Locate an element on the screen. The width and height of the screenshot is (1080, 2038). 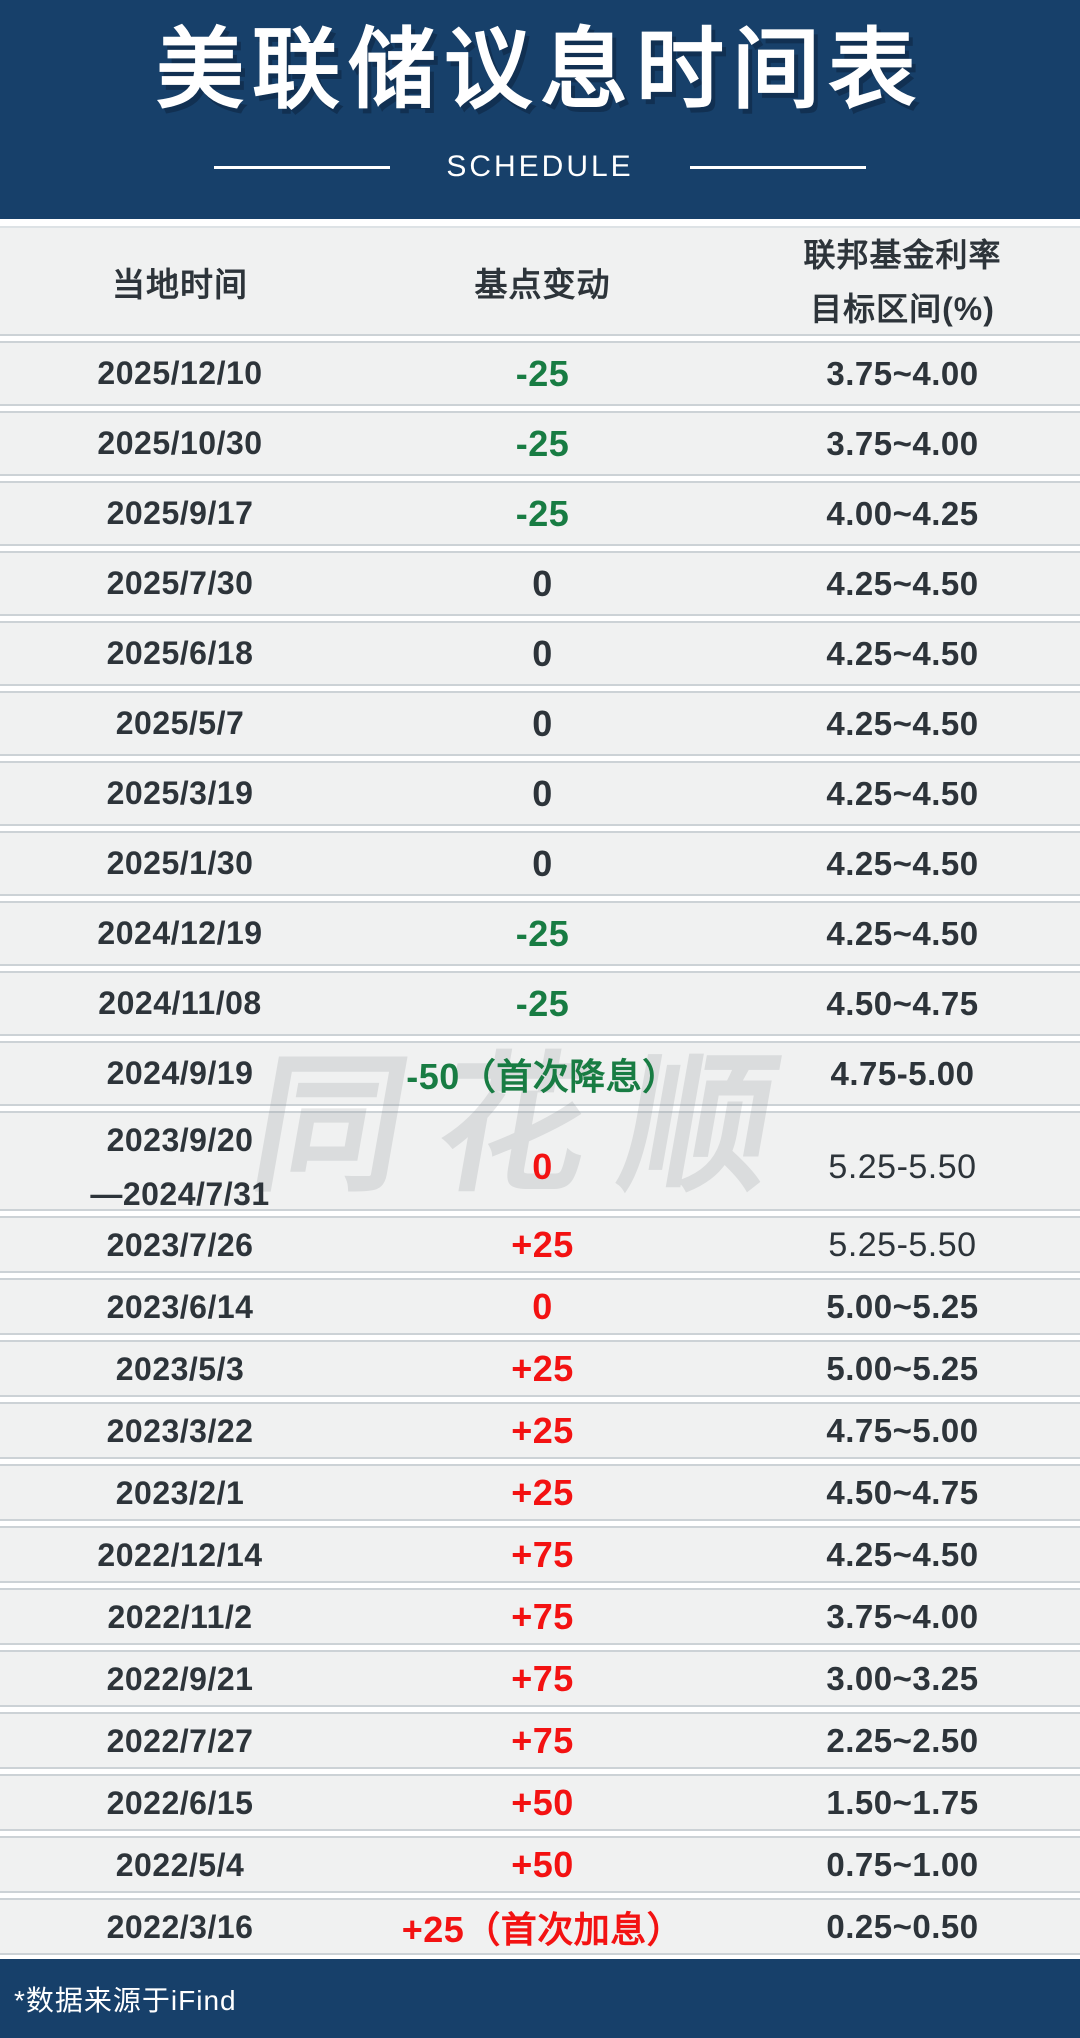
meeting-date: 2025/5/7 is located at coordinates (180, 723).